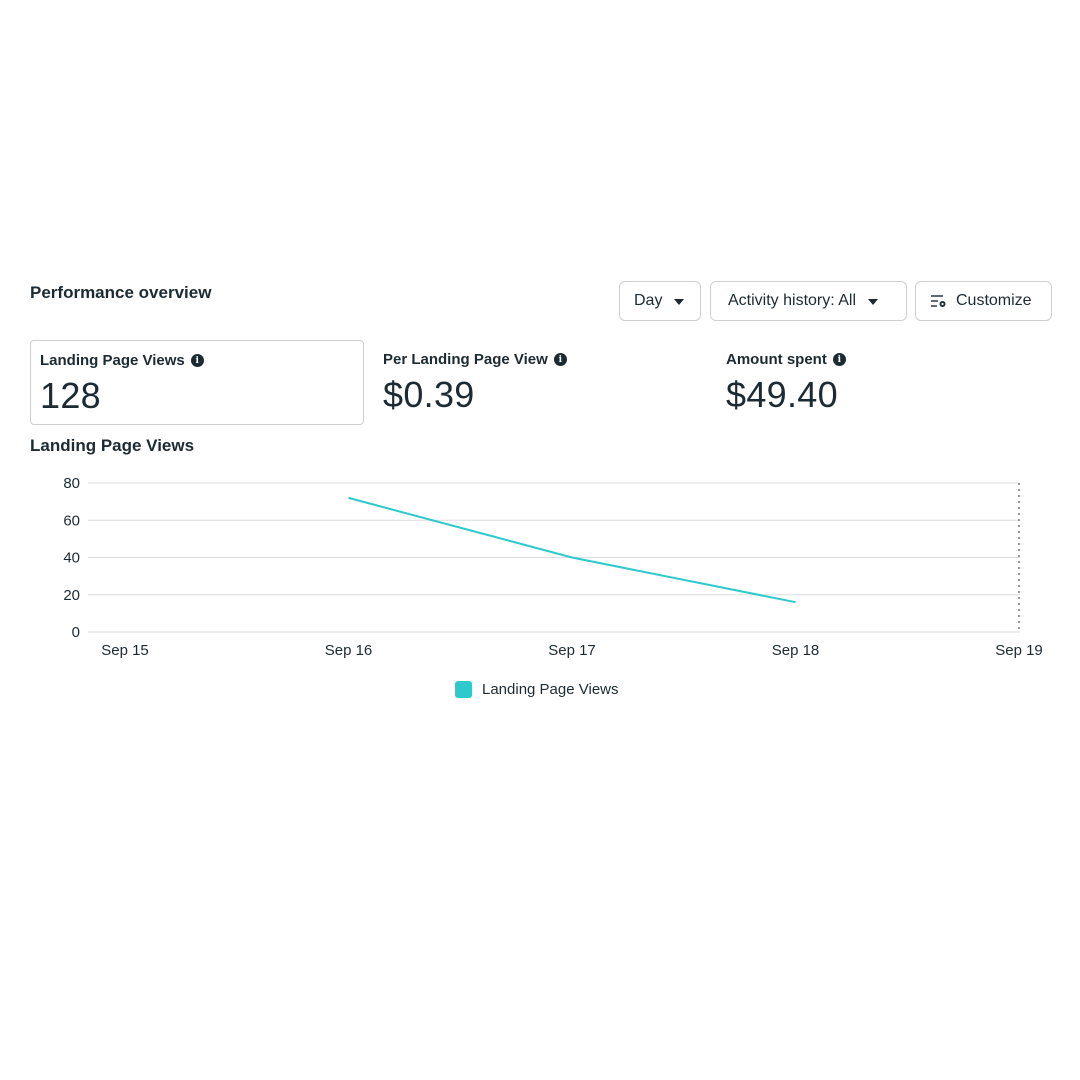 Image resolution: width=1080 pixels, height=1080 pixels. What do you see at coordinates (197, 382) in the screenshot?
I see `metric-card-landing-page-views: Landing Page Views i 128` at bounding box center [197, 382].